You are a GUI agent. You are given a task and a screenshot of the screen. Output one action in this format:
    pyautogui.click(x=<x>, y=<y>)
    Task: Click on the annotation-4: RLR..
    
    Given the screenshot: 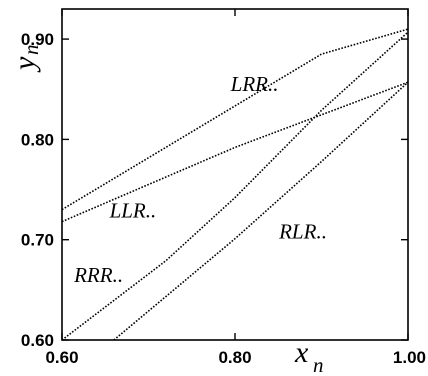 What is the action you would take?
    pyautogui.click(x=302, y=232)
    